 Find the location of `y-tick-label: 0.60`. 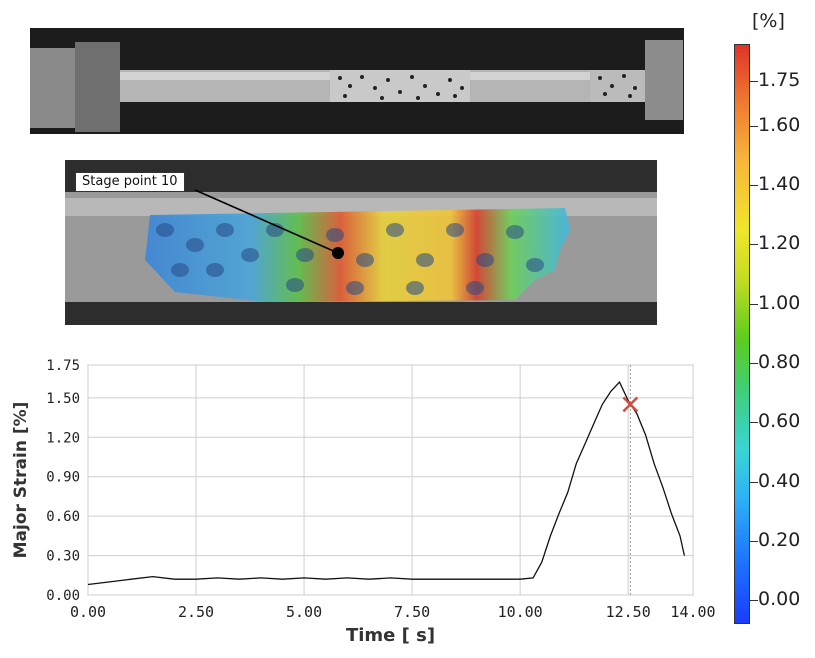

y-tick-label: 0.60 is located at coordinates (63, 517).